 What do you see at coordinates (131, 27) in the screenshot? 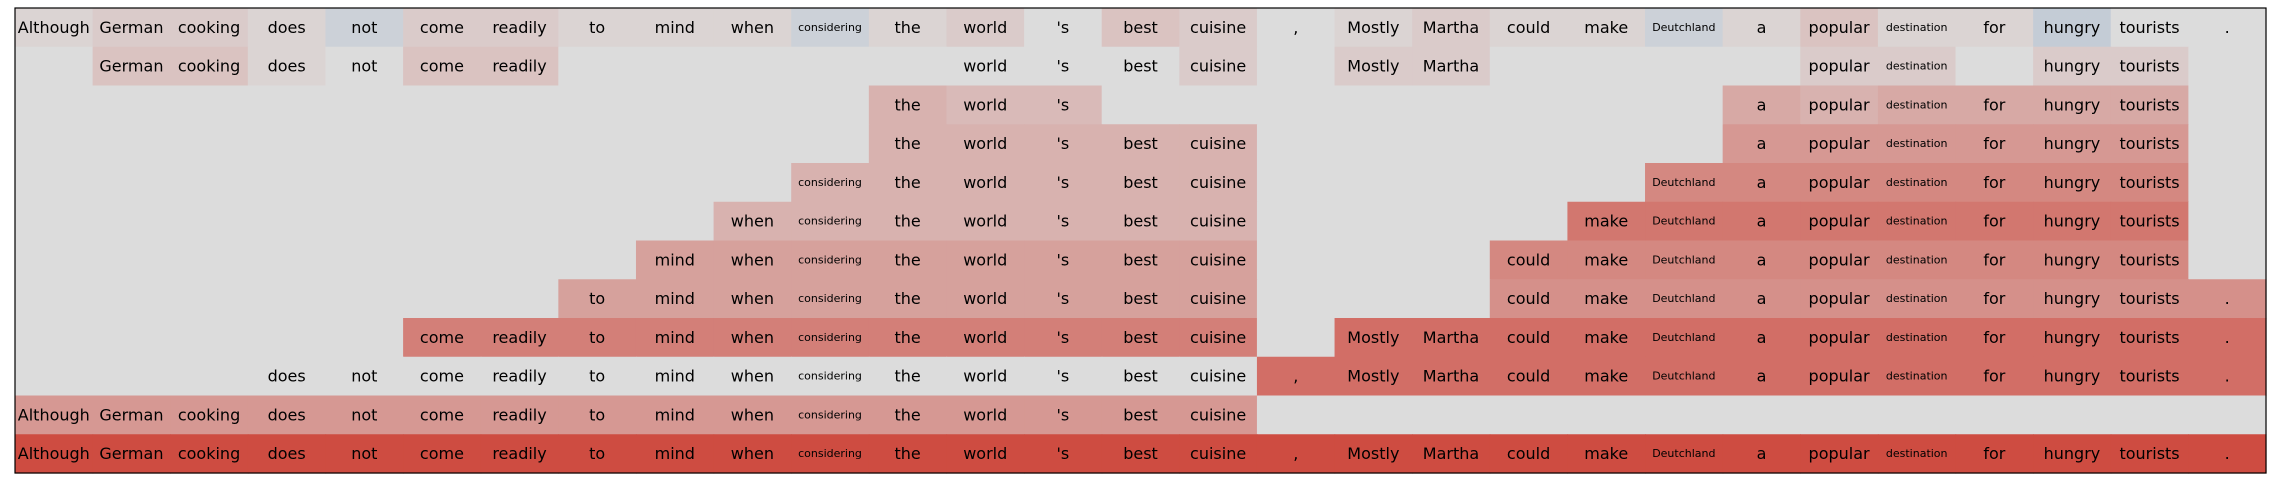
I see `token-label: German` at bounding box center [131, 27].